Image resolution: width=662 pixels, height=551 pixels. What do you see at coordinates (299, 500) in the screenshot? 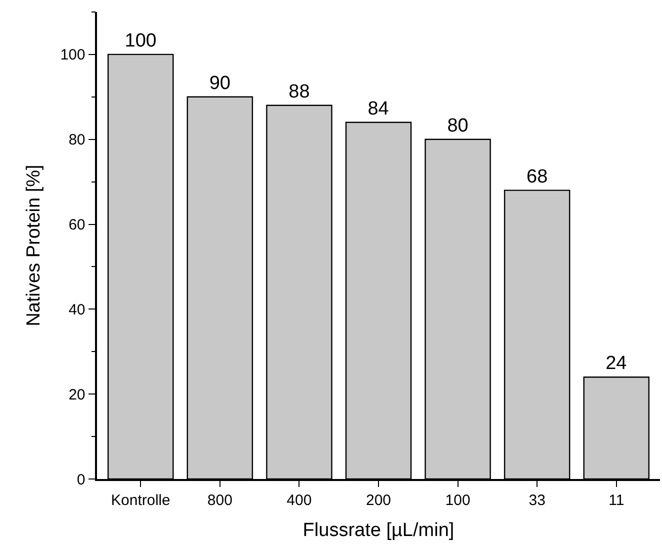
I see `x-tick-label: 400` at bounding box center [299, 500].